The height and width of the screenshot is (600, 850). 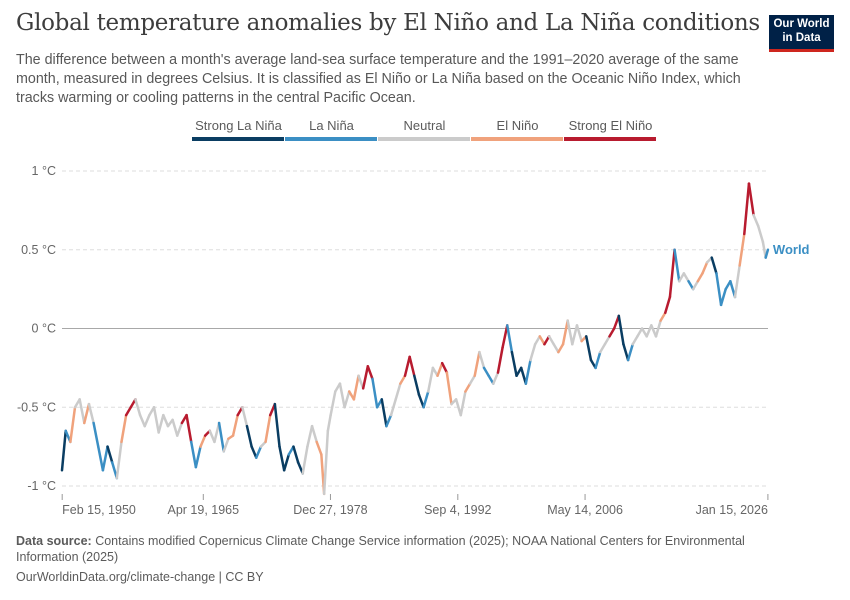 What do you see at coordinates (41, 486) in the screenshot?
I see `y-tick-label: -1 °C` at bounding box center [41, 486].